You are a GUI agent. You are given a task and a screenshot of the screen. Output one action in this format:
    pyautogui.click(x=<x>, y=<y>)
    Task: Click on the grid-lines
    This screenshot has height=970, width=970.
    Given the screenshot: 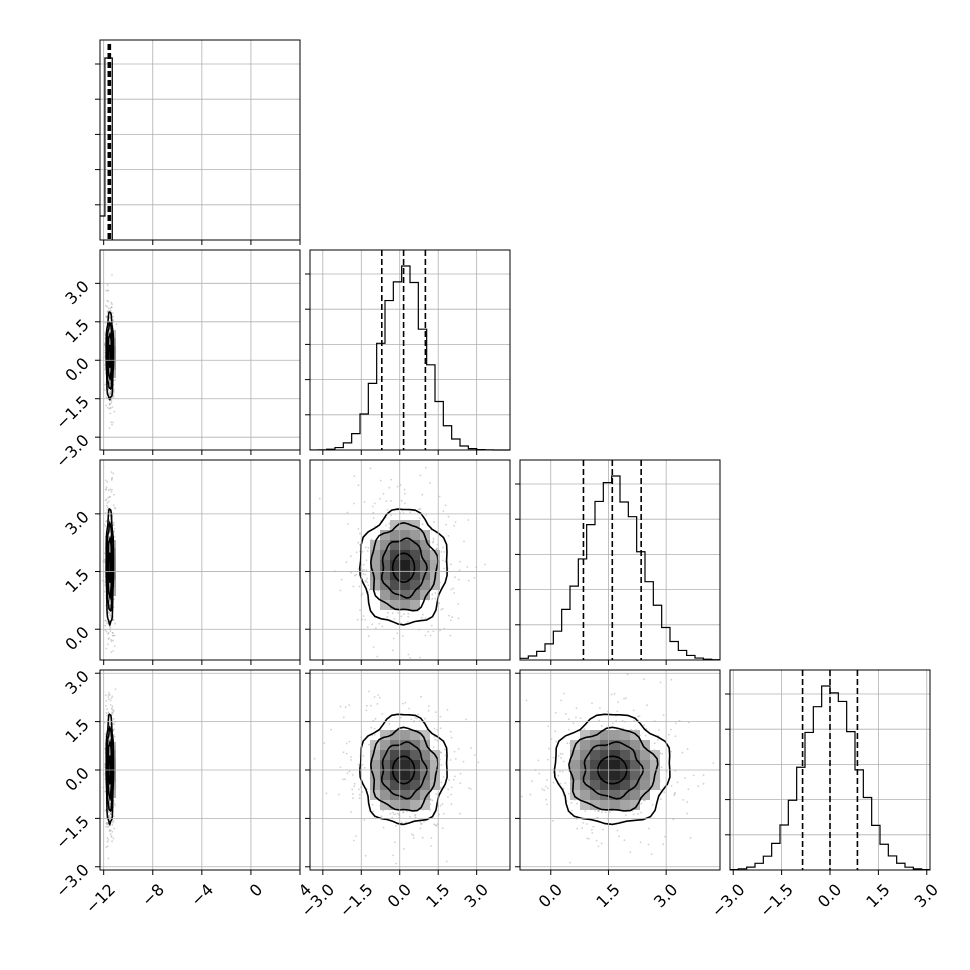 What is the action you would take?
    pyautogui.click(x=200, y=350)
    